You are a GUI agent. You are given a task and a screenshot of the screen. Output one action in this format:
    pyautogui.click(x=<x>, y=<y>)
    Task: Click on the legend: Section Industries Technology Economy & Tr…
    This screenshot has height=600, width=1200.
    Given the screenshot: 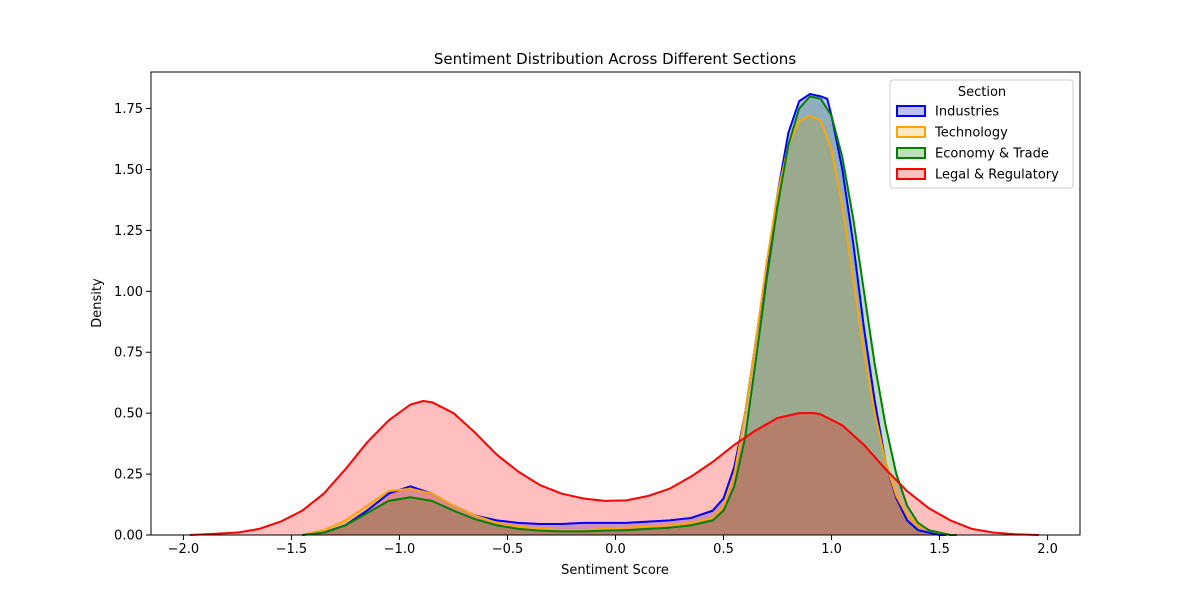 What is the action you would take?
    pyautogui.click(x=981, y=134)
    